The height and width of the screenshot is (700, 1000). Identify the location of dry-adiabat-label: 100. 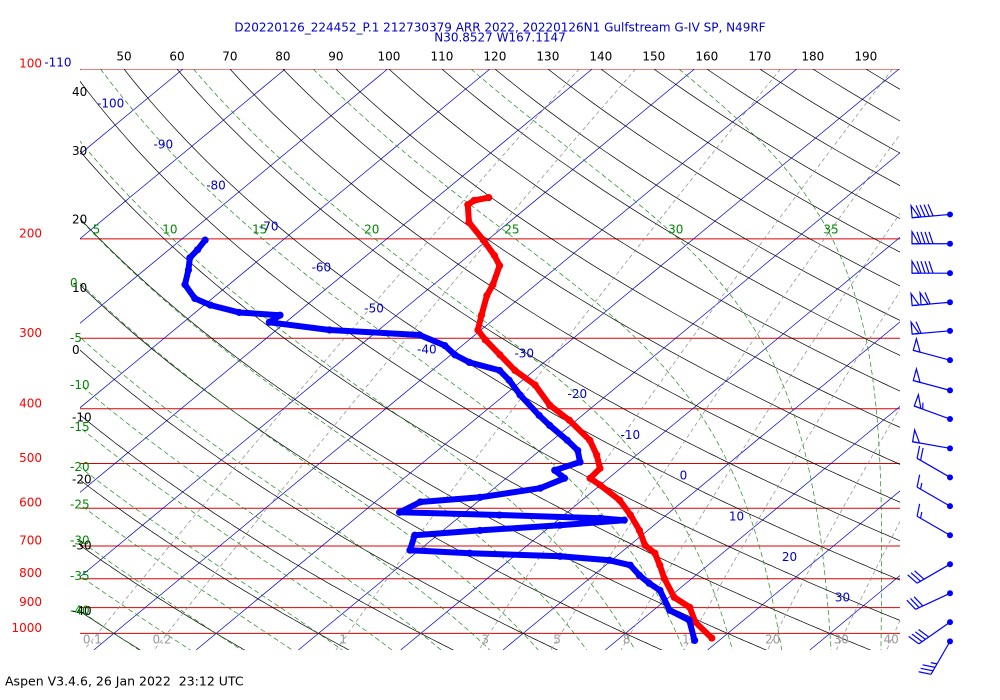
(388, 57).